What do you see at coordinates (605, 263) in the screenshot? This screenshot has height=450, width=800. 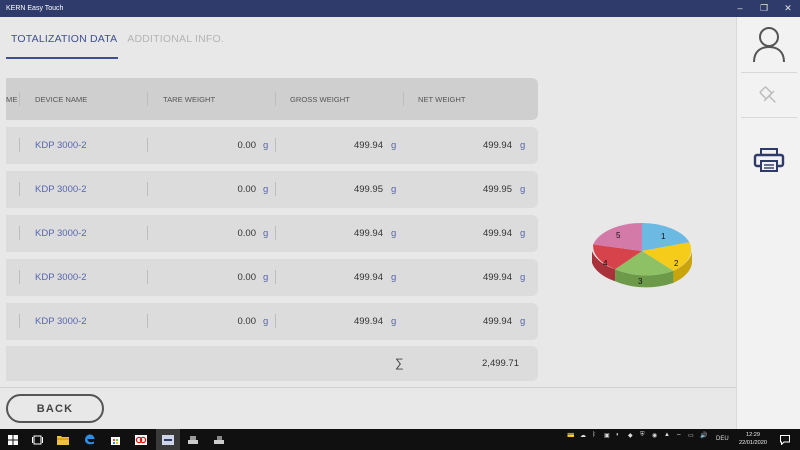 I see `pie-label-4: 4` at bounding box center [605, 263].